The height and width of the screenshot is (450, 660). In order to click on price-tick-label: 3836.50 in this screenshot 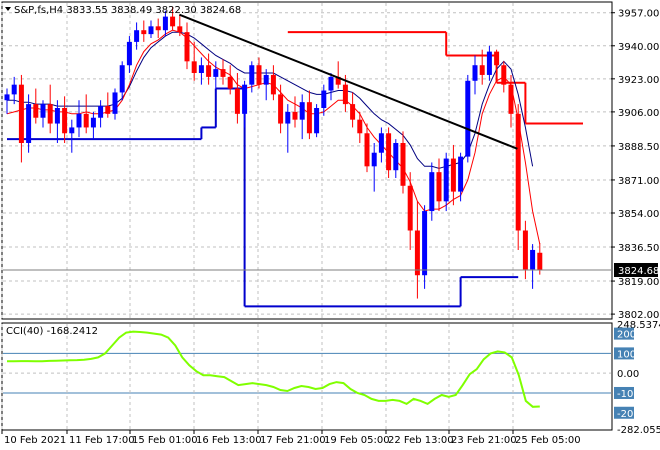, I will do `click(638, 248)`.